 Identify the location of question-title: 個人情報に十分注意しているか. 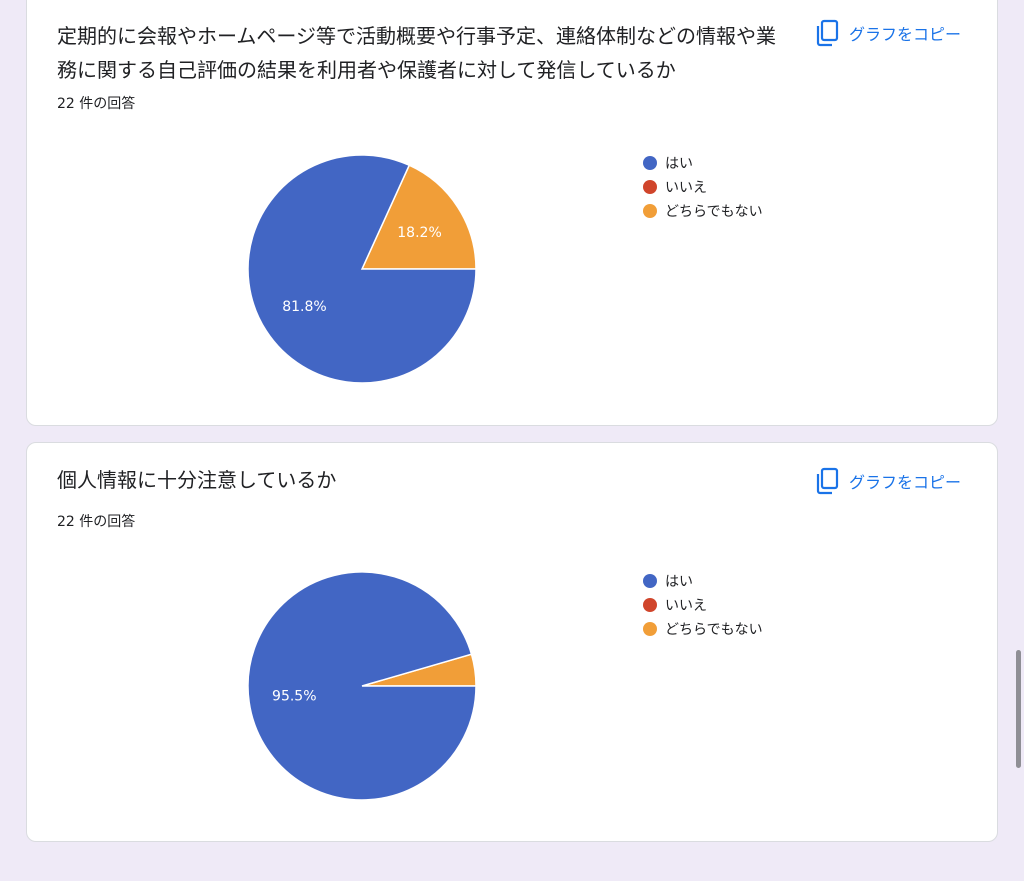
(197, 480).